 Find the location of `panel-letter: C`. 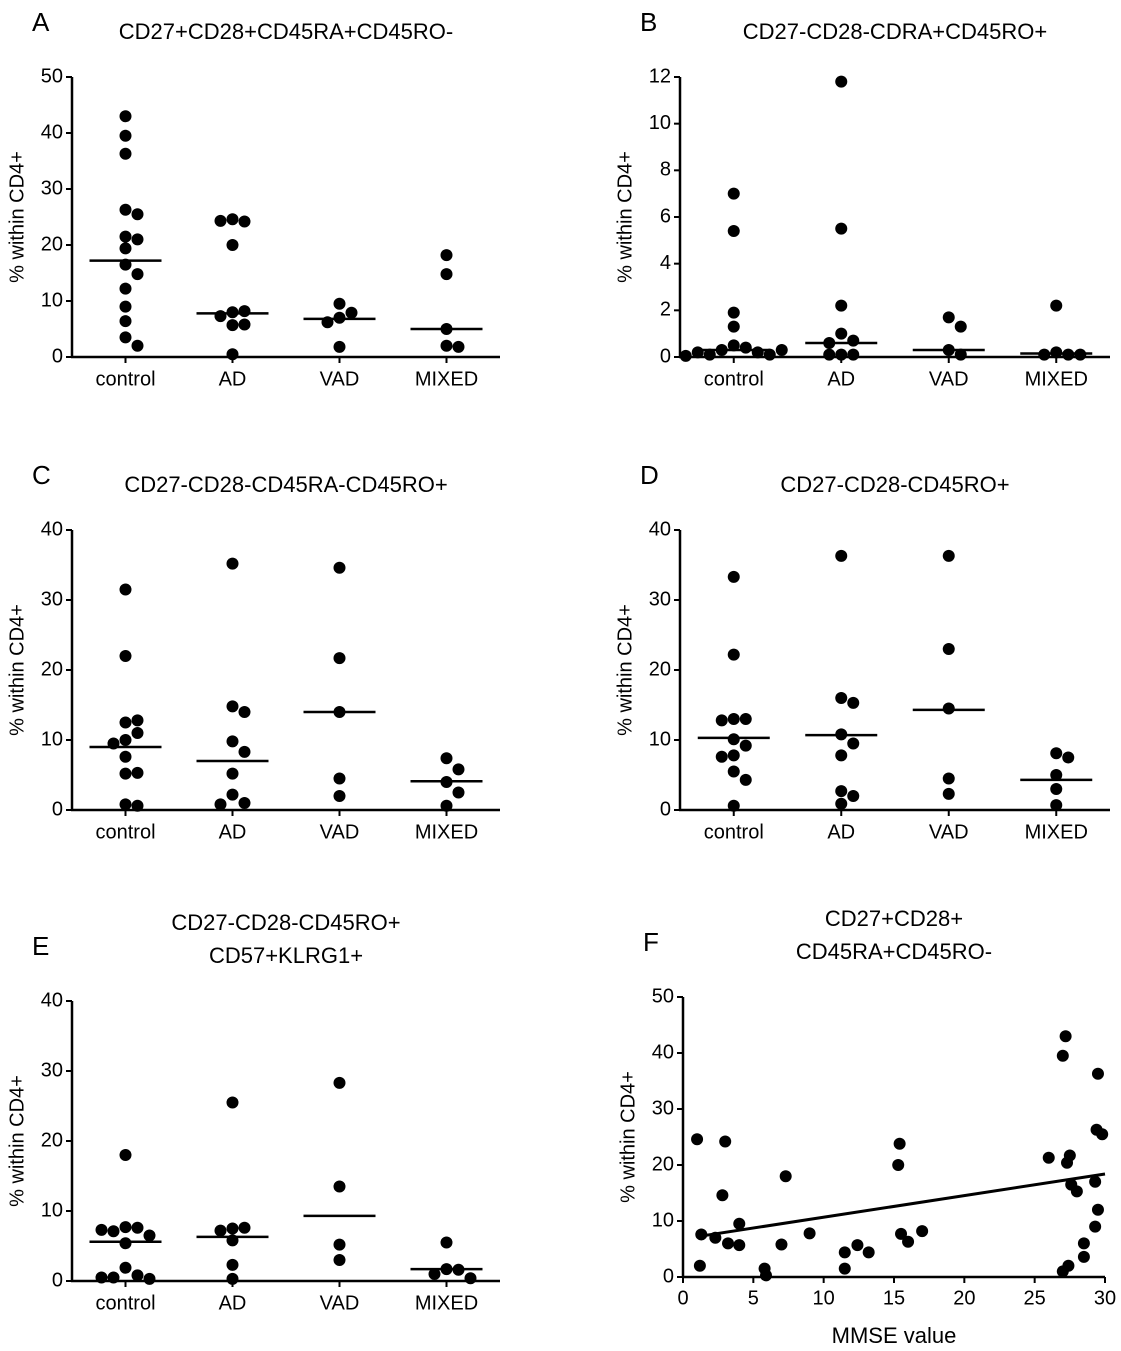

panel-letter: C is located at coordinates (41, 475).